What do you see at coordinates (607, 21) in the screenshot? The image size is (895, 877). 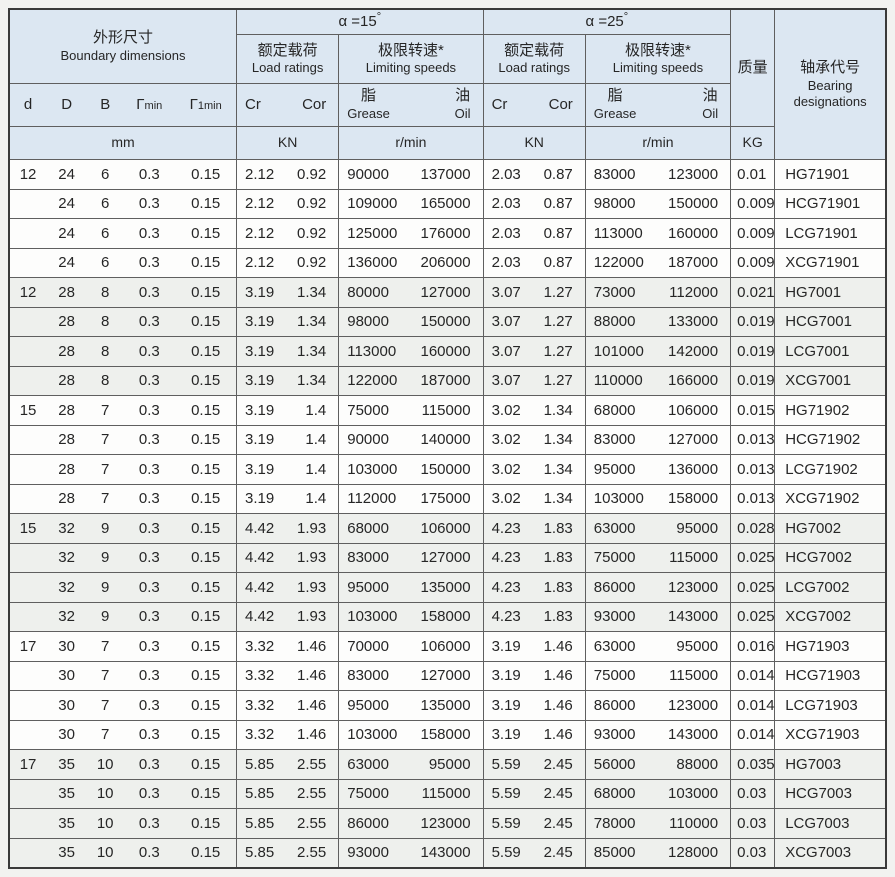 I see `header-alpha-25: α =25°` at bounding box center [607, 21].